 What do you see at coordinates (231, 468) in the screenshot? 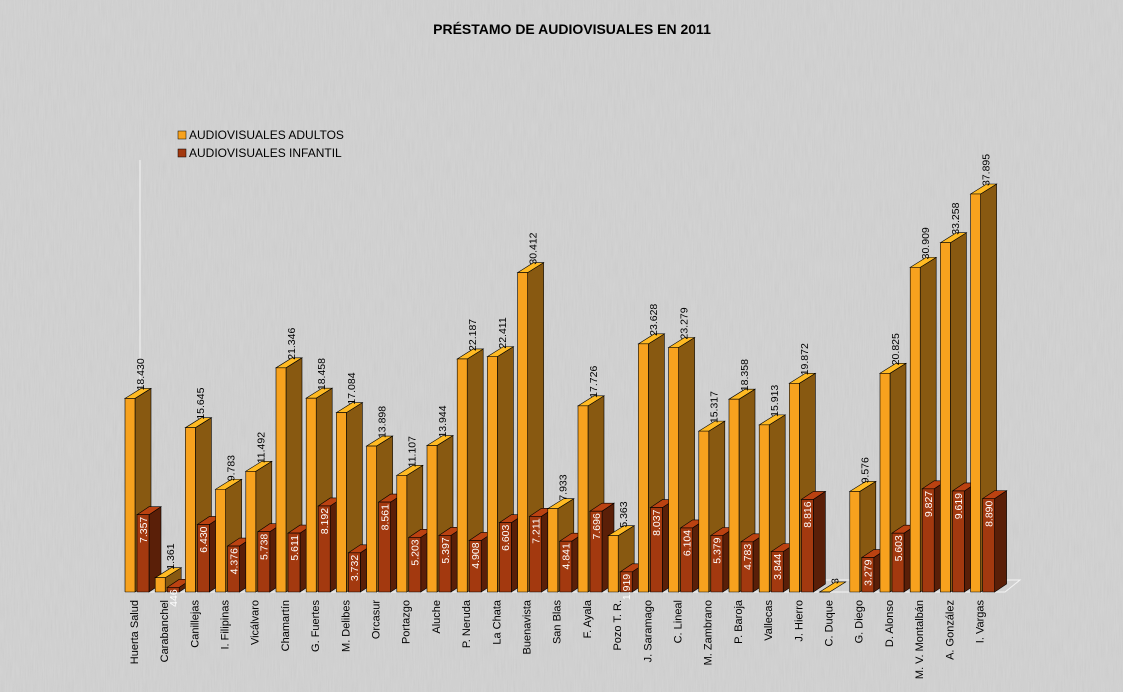
I see `data-label: 9.783` at bounding box center [231, 468].